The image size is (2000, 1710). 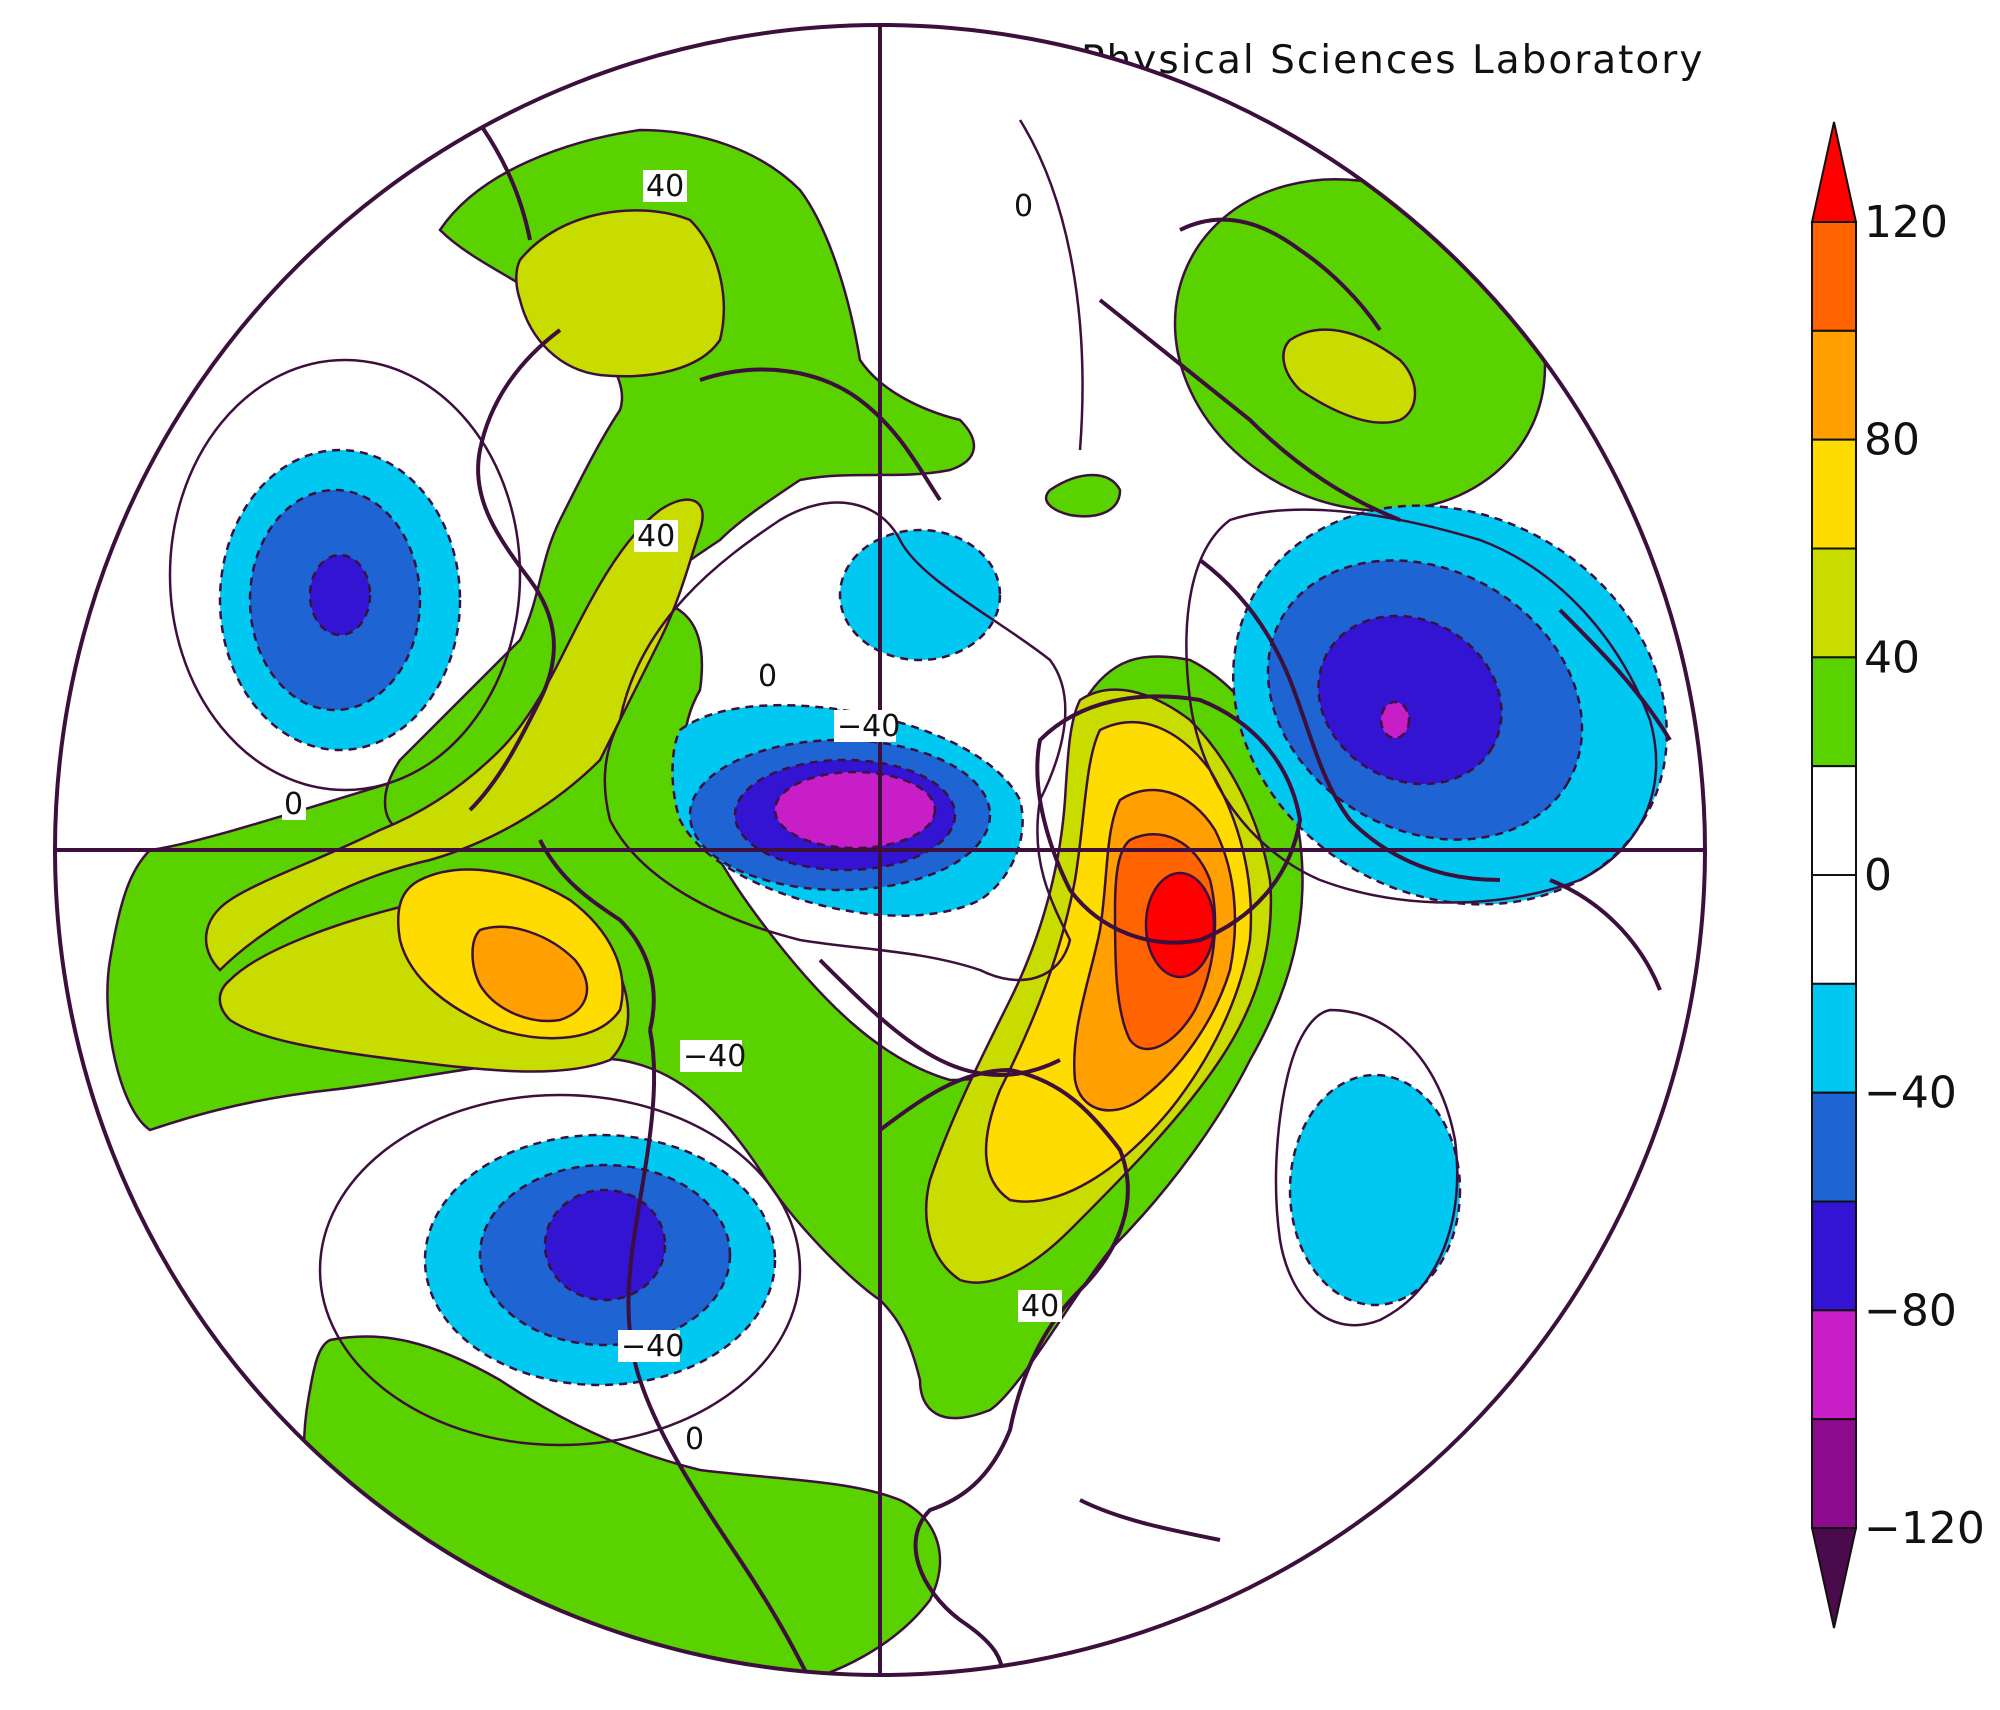 I want to click on zero-contour-europe, so click(x=1421, y=706).